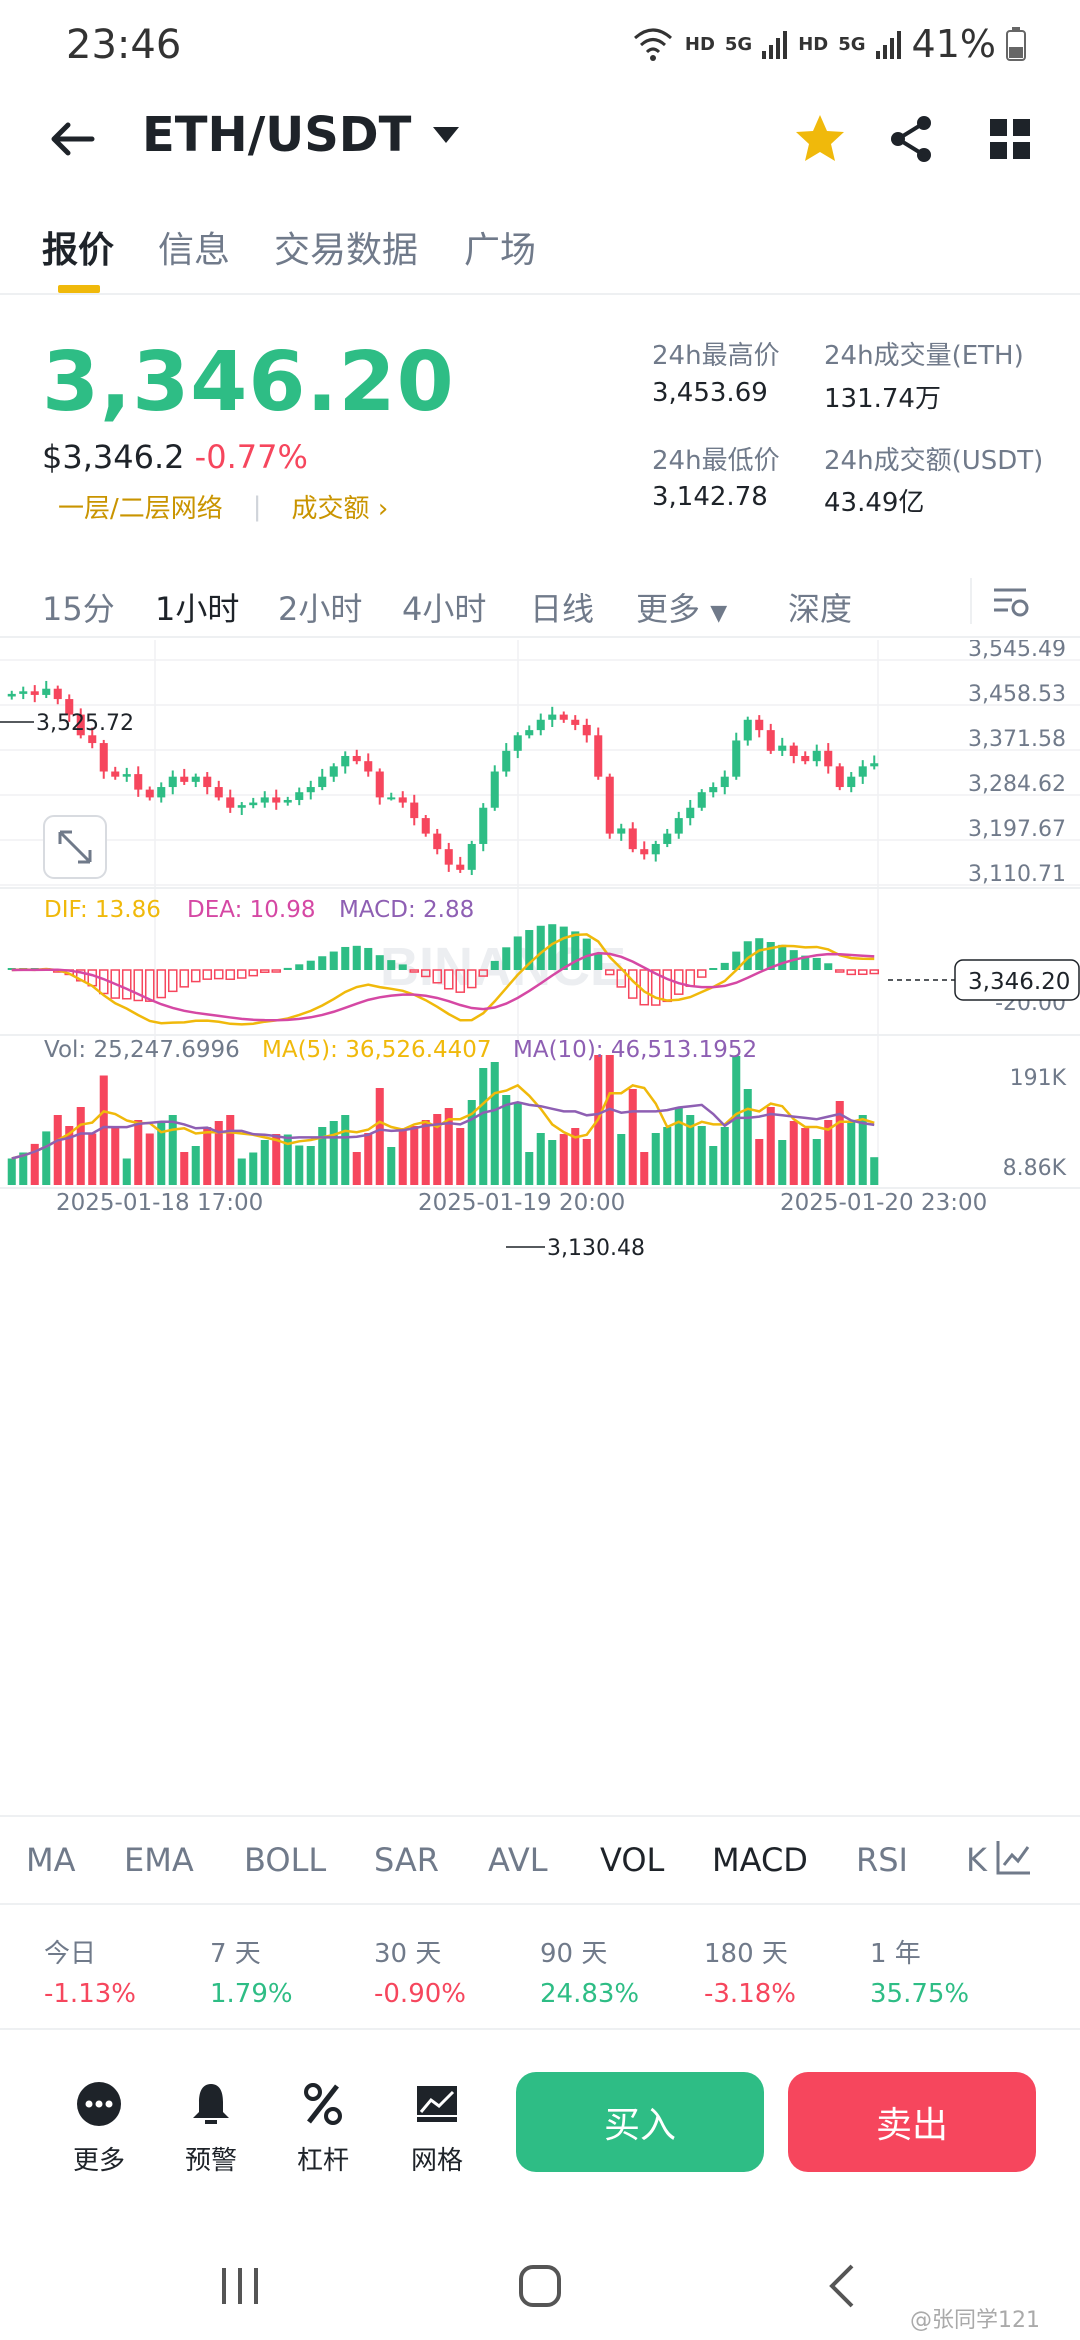  I want to click on tf-1h: 1小时, so click(197, 609).